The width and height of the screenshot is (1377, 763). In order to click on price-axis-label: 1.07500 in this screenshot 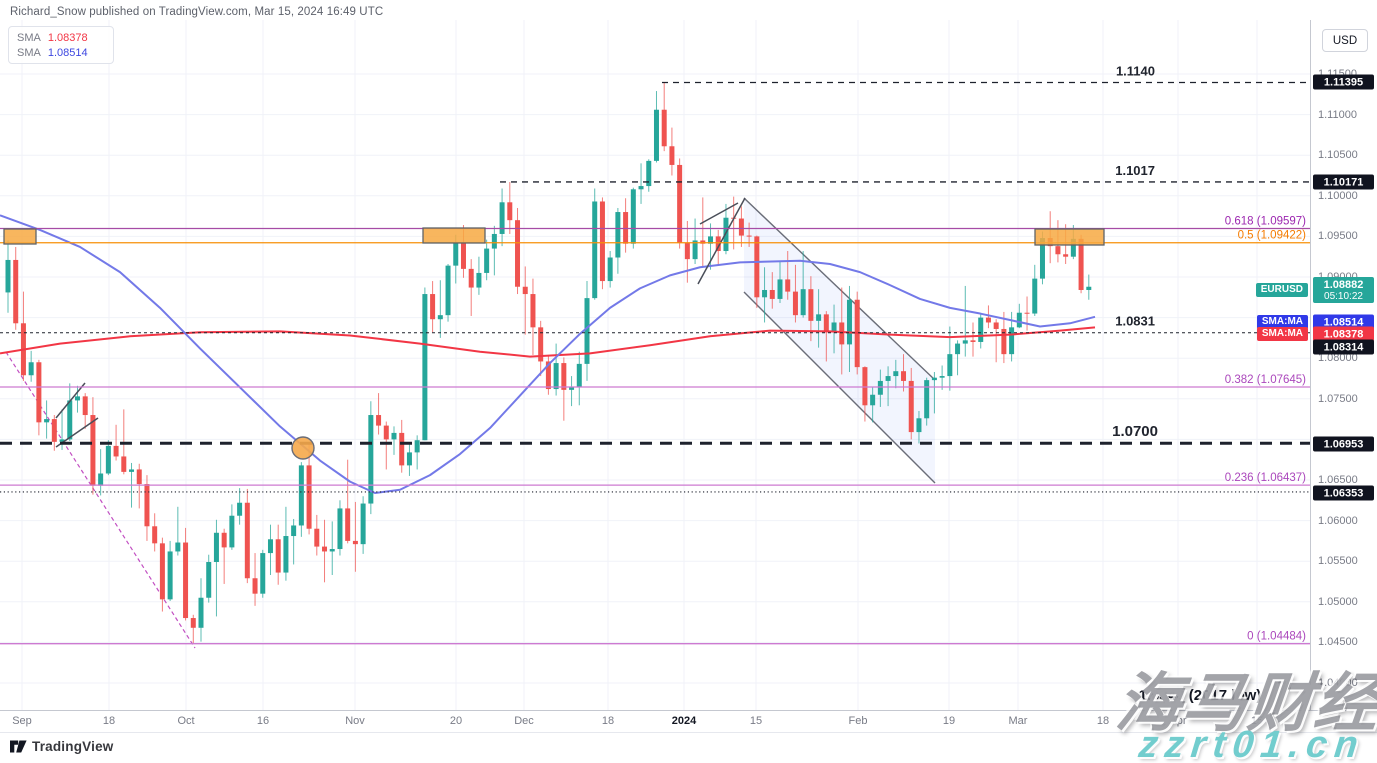, I will do `click(1338, 399)`.